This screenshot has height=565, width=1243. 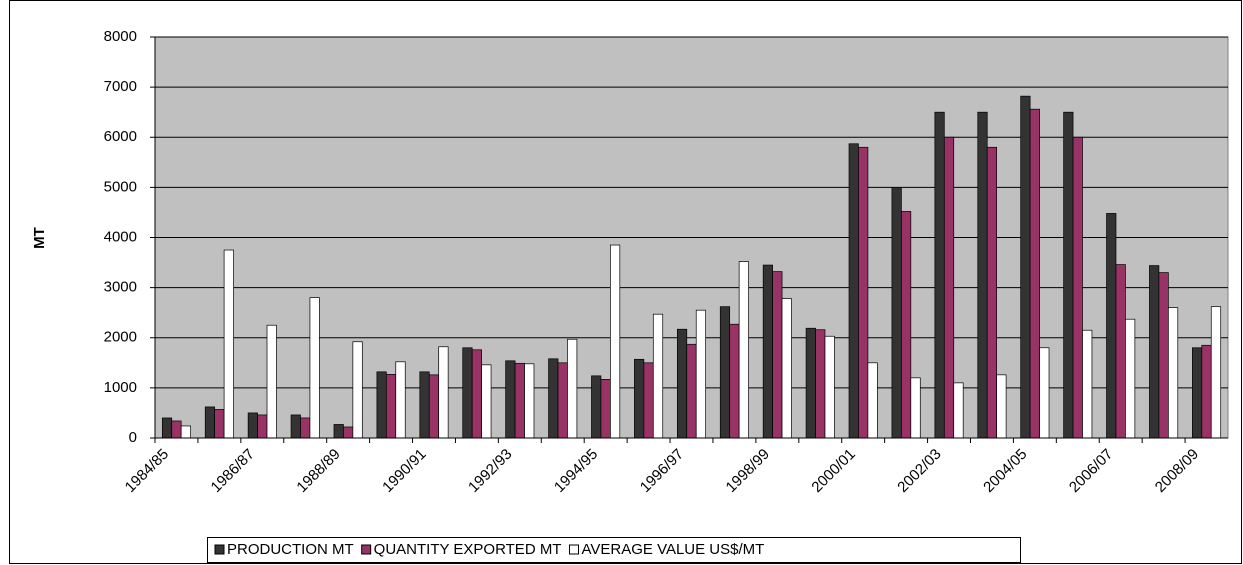 I want to click on legend-label: AVERAGE VALUE US$/MT, so click(x=672, y=549).